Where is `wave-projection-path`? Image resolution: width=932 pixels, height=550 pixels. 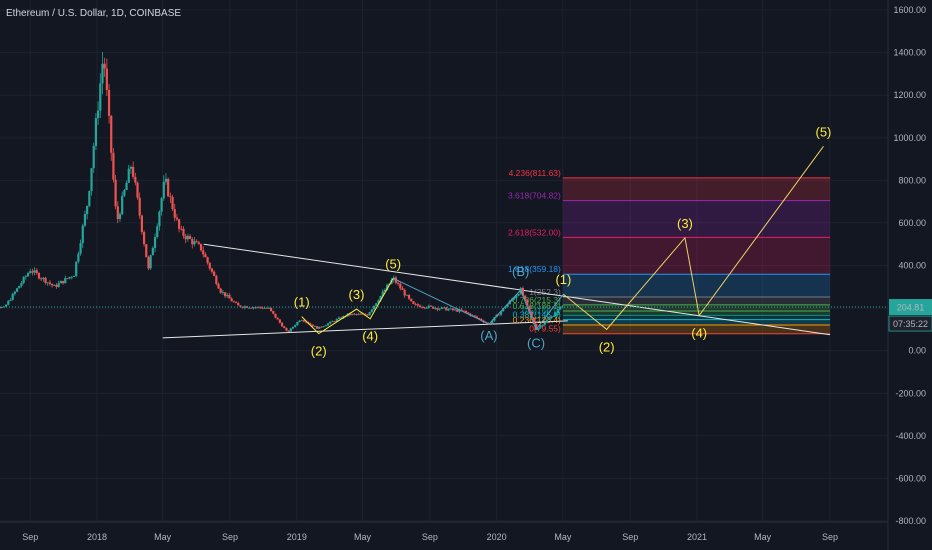 wave-projection-path is located at coordinates (693, 238).